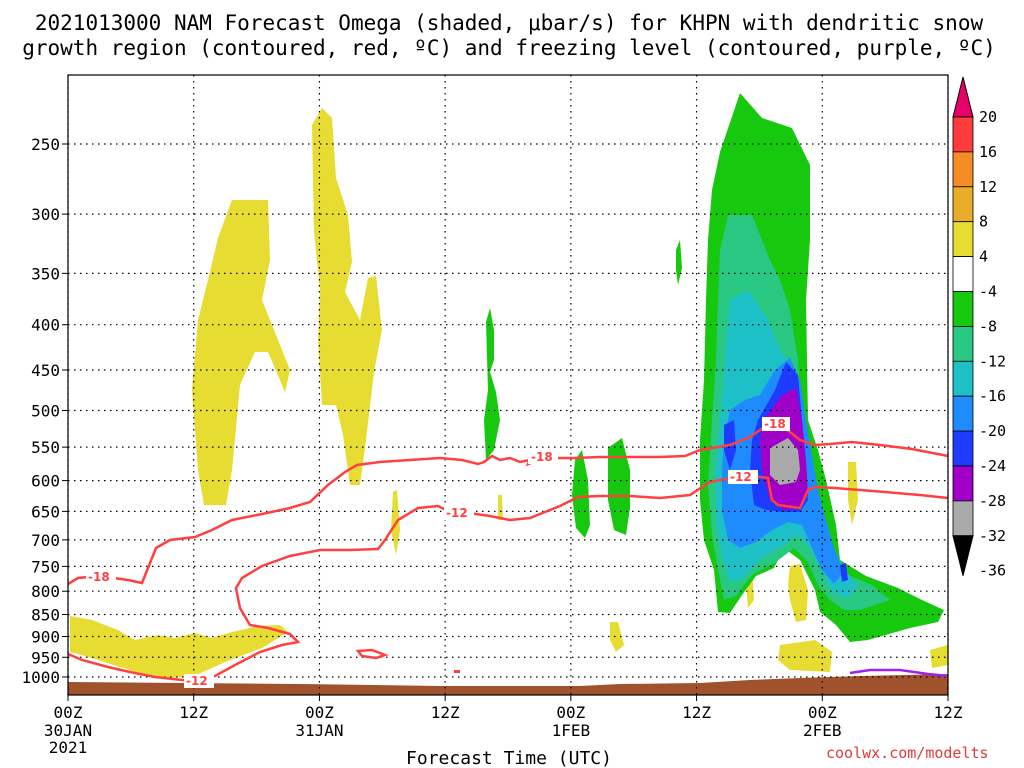 The image size is (1024, 768). Describe the element at coordinates (988, 326) in the screenshot. I see `colorbar-label-6: -8` at that location.